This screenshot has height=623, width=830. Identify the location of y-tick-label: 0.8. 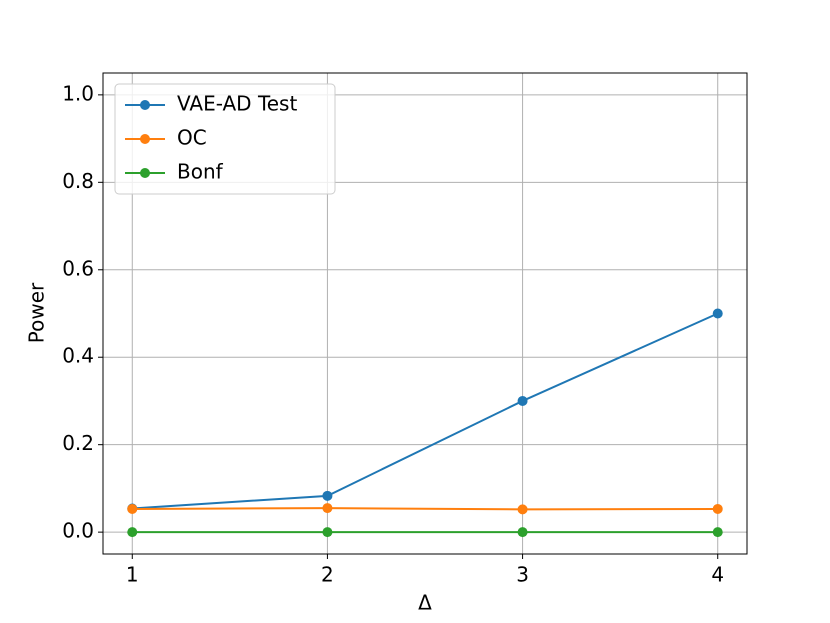
(78, 181).